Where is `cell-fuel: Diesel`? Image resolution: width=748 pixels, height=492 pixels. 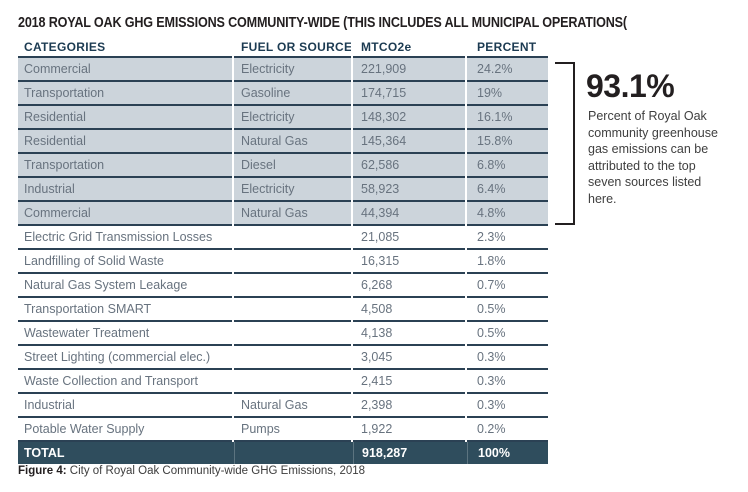 cell-fuel: Diesel is located at coordinates (292, 166).